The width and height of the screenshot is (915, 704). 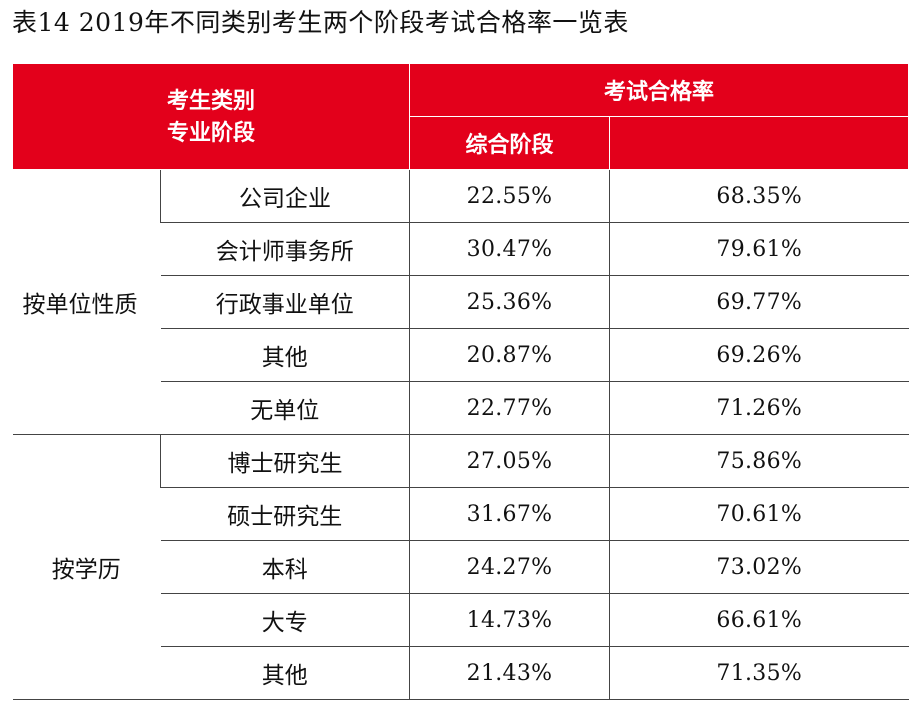 I want to click on comprehensive-rate: 31.67%, so click(x=509, y=514).